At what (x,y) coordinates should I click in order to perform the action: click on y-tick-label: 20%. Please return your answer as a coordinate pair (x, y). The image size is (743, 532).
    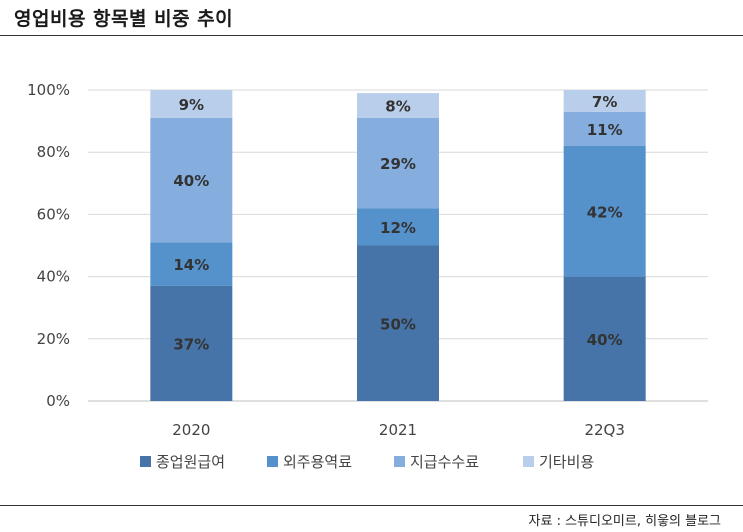
    Looking at the image, I should click on (53, 339).